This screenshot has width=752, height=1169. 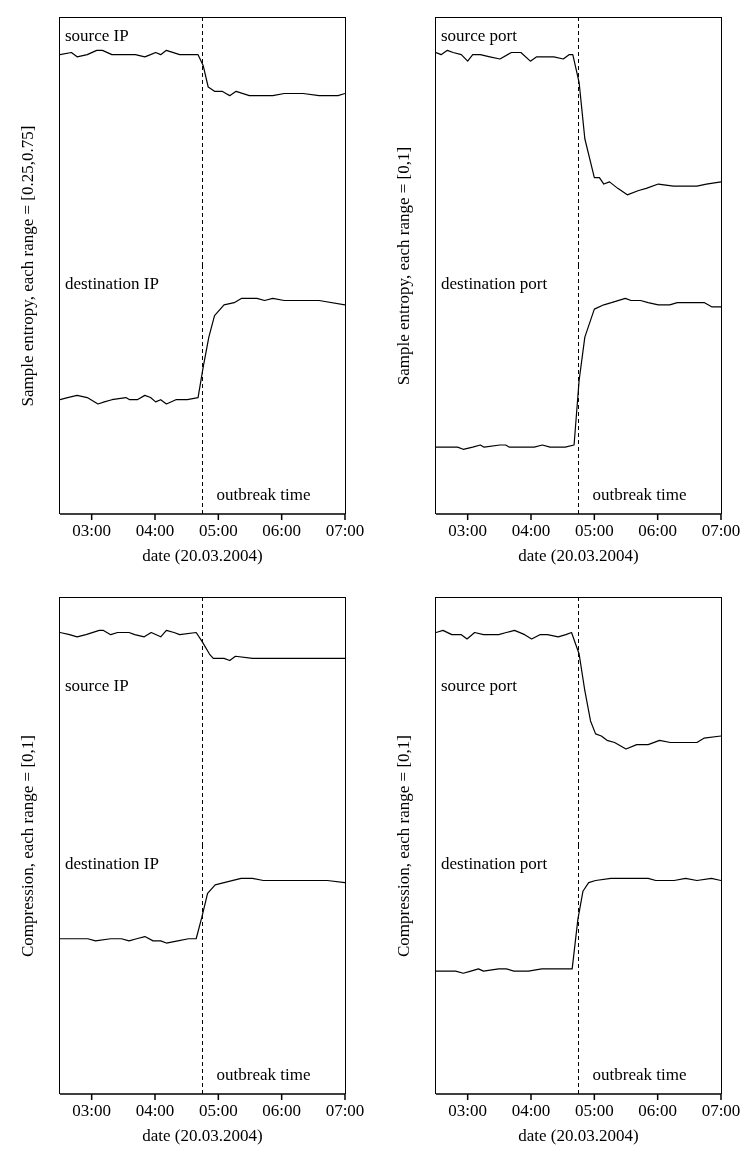 I want to click on chart-title: source IP, so click(x=97, y=36).